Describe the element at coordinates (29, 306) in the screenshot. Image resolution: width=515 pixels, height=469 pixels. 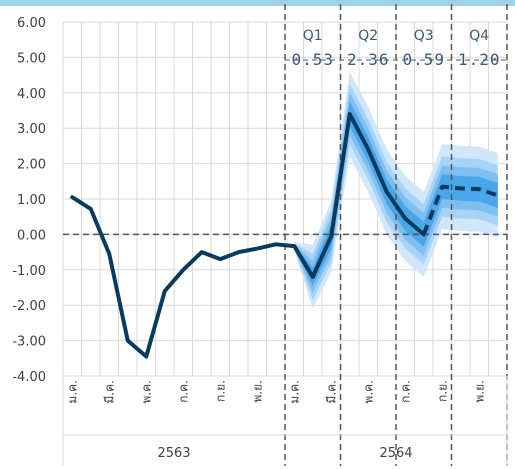
I see `y-tick-label: -2.00` at that location.